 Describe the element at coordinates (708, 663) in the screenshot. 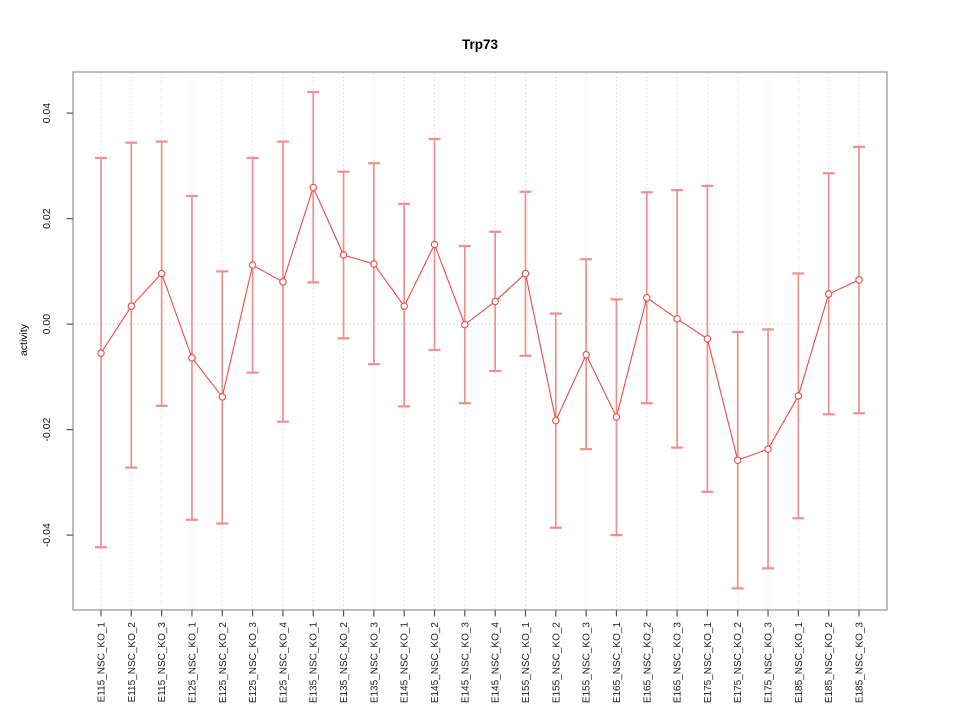

I see `x-tick-label: E175_NSC_KO_1` at that location.